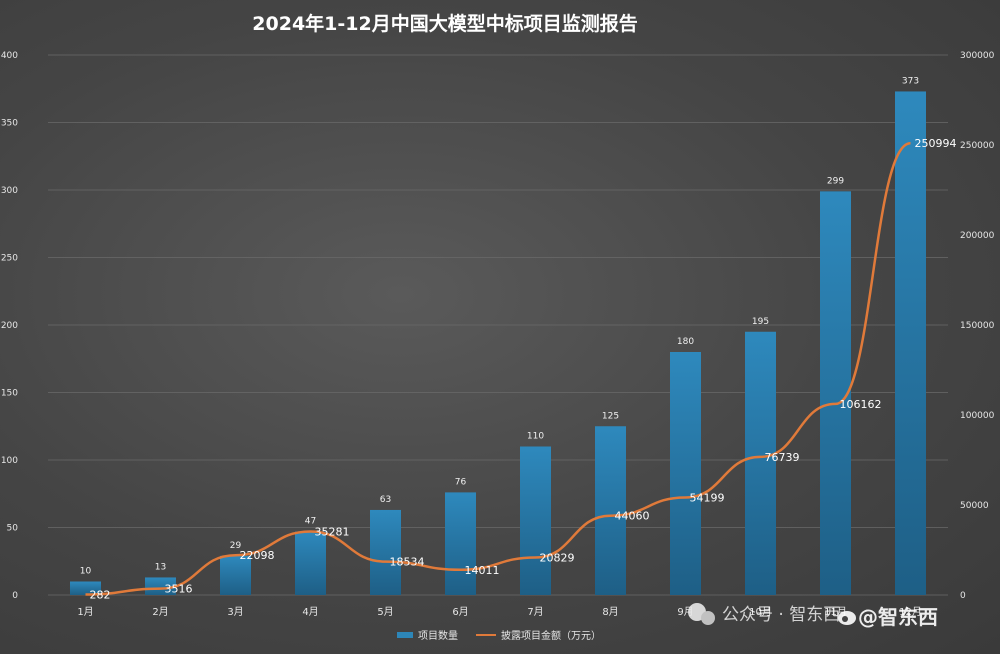 This screenshot has height=654, width=1000. Describe the element at coordinates (963, 596) in the screenshot. I see `y-right-tick-label: 0` at that location.